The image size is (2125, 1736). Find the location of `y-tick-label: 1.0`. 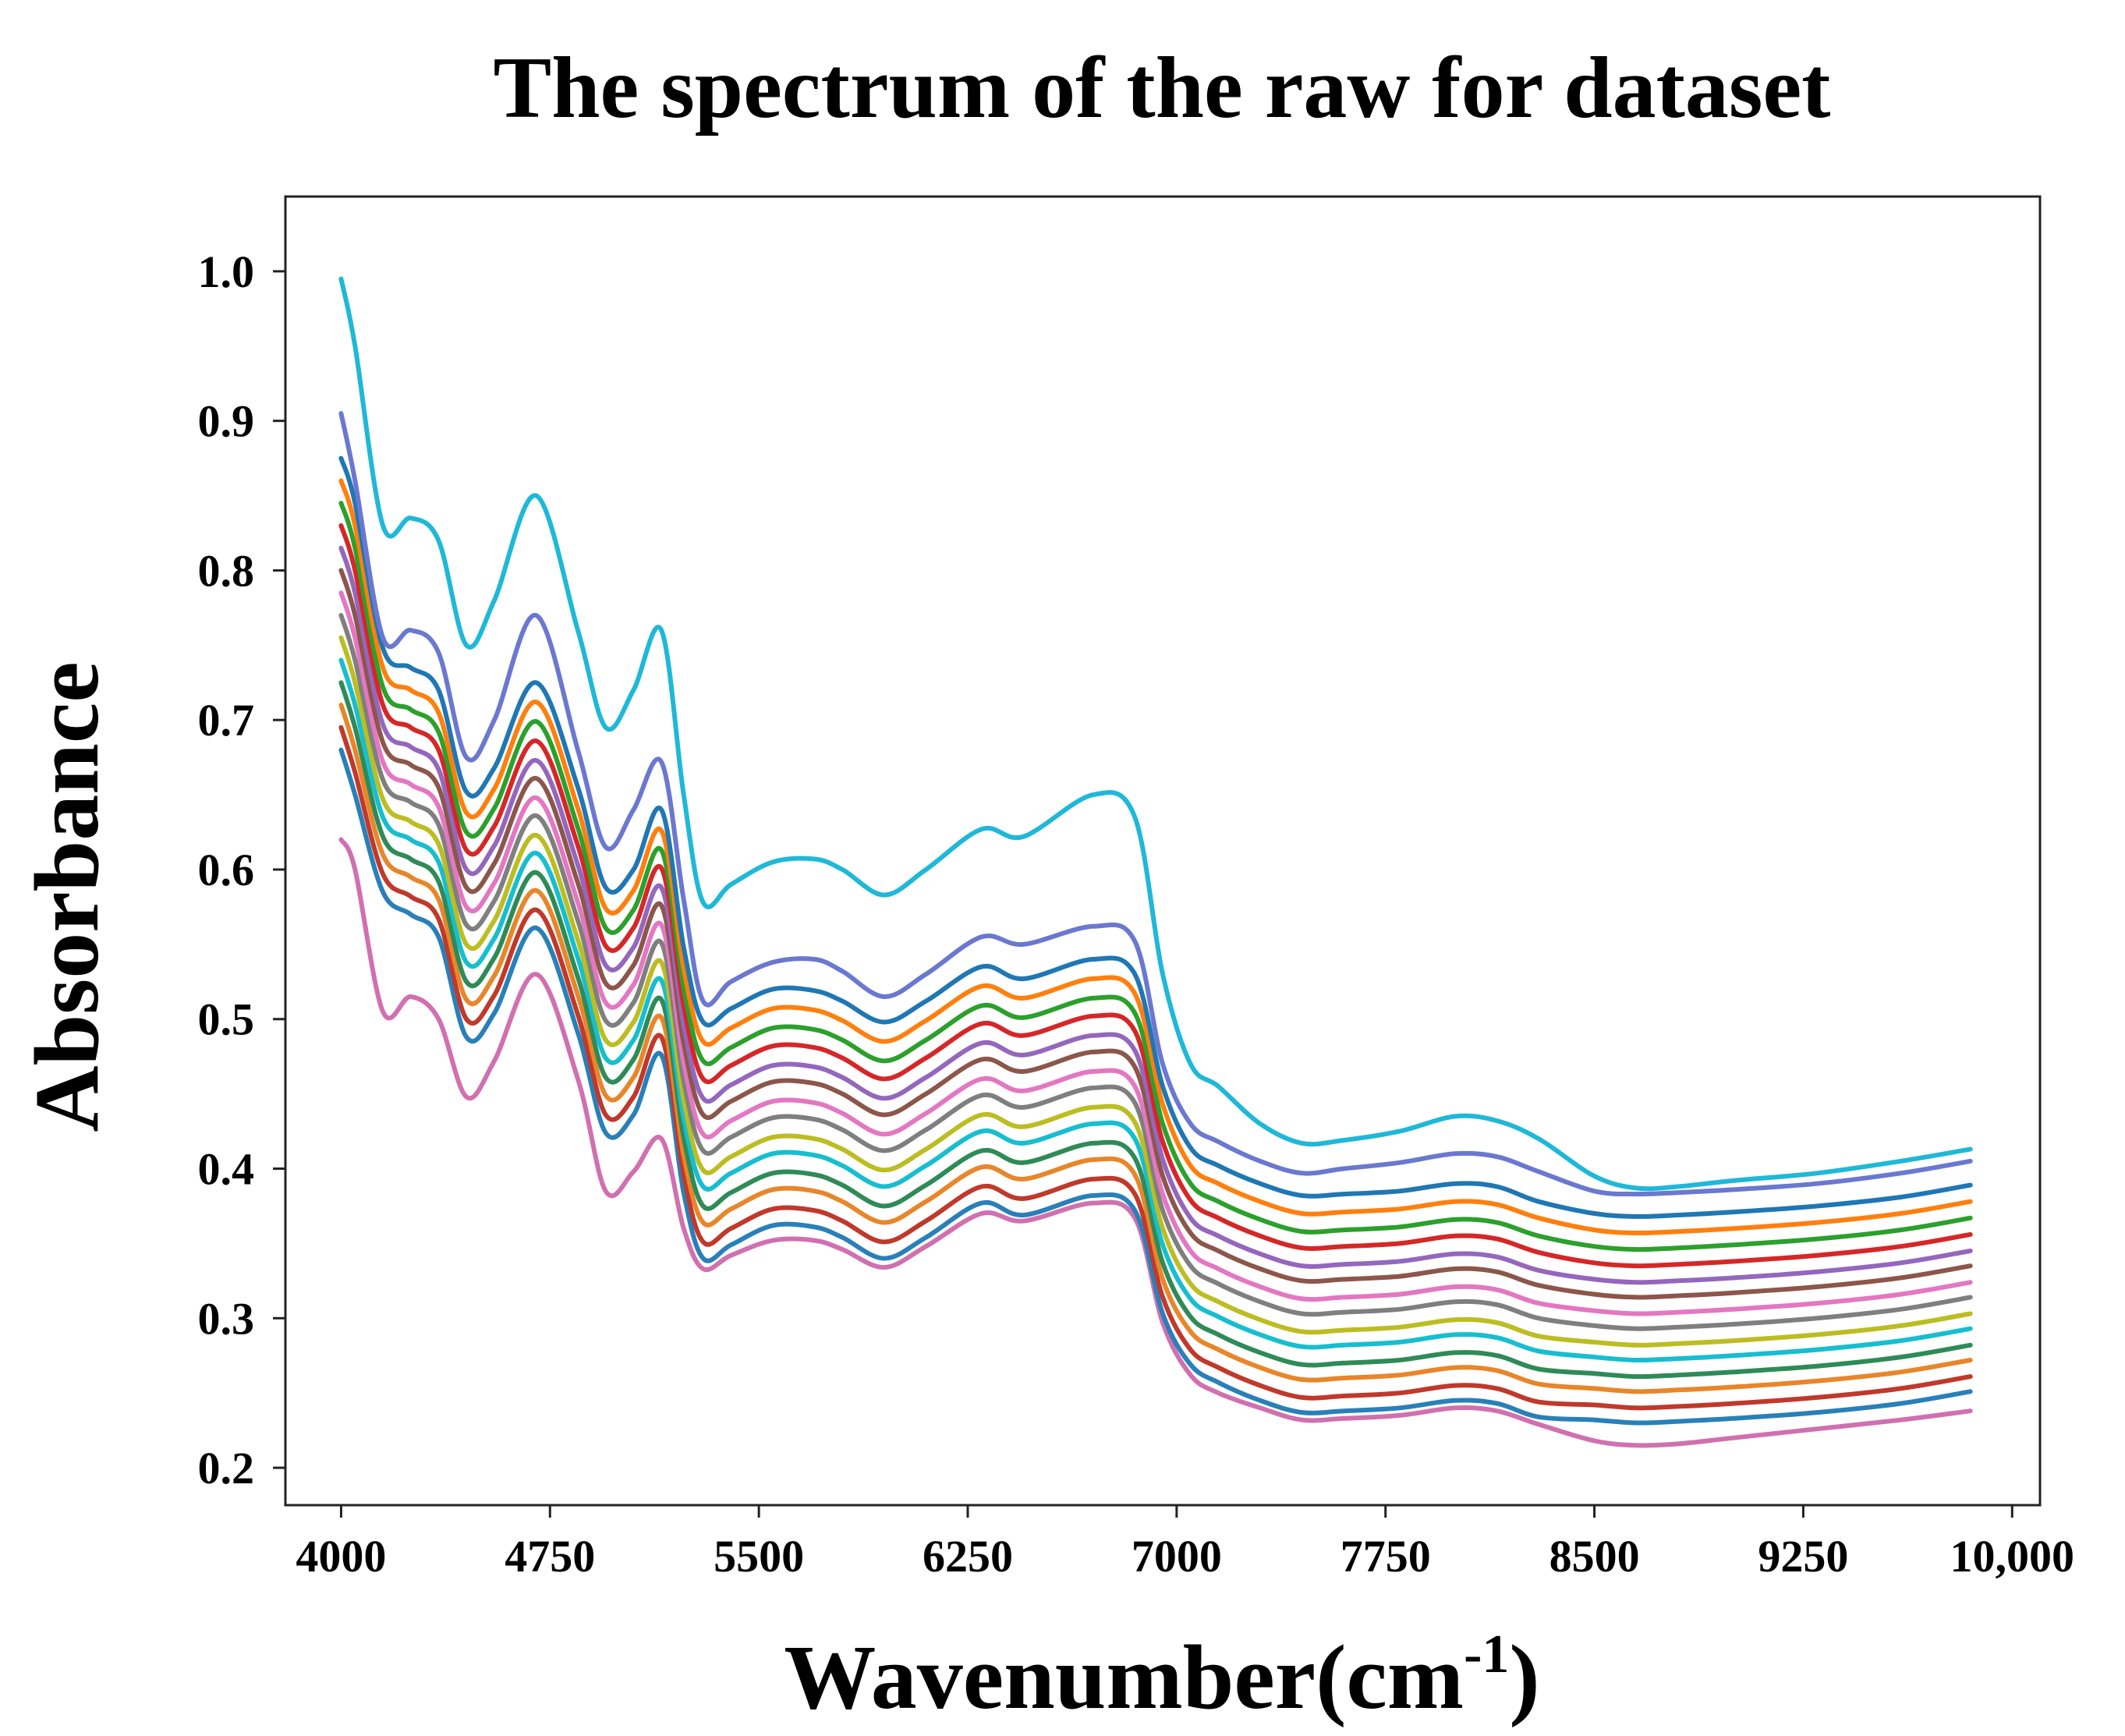

y-tick-label: 1.0 is located at coordinates (227, 271).